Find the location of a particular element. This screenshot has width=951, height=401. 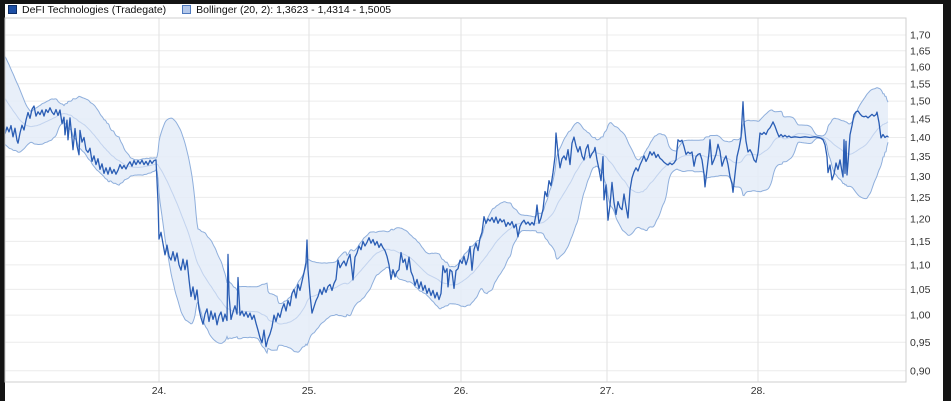

legend-label-price: DeFI Technologies (Tradegate) is located at coordinates (94, 9).